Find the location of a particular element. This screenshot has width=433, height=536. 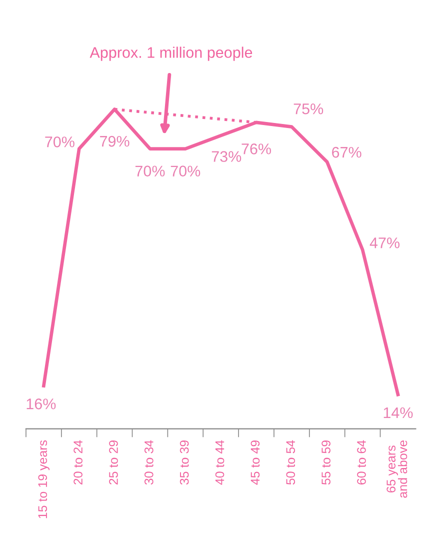

data-label: 75% is located at coordinates (309, 109).